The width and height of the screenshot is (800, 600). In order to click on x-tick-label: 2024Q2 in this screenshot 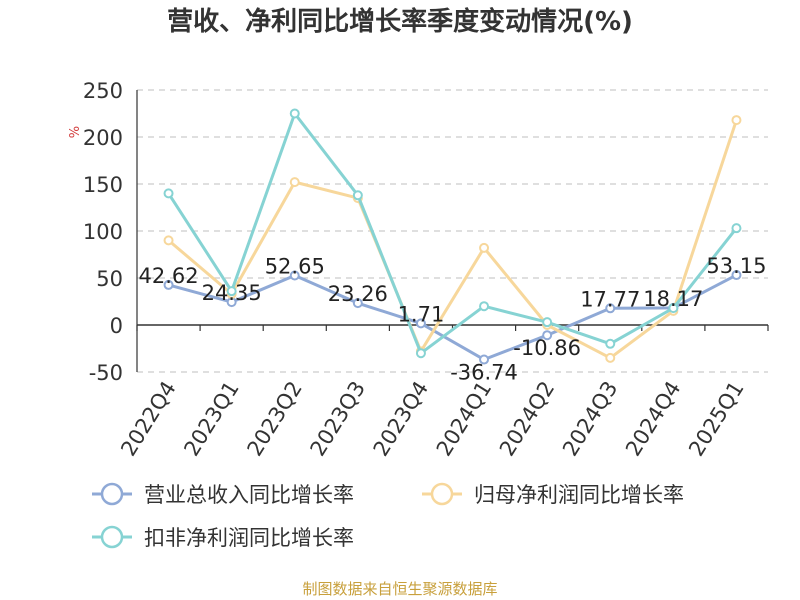, I will do `click(527, 418)`.